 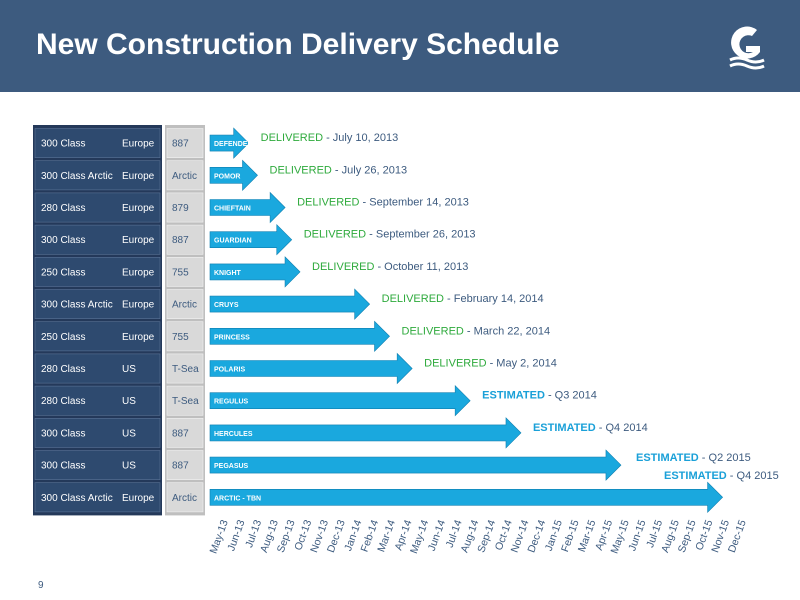 What do you see at coordinates (232, 209) in the screenshot?
I see `vessel-label: CHIEFTAIN` at bounding box center [232, 209].